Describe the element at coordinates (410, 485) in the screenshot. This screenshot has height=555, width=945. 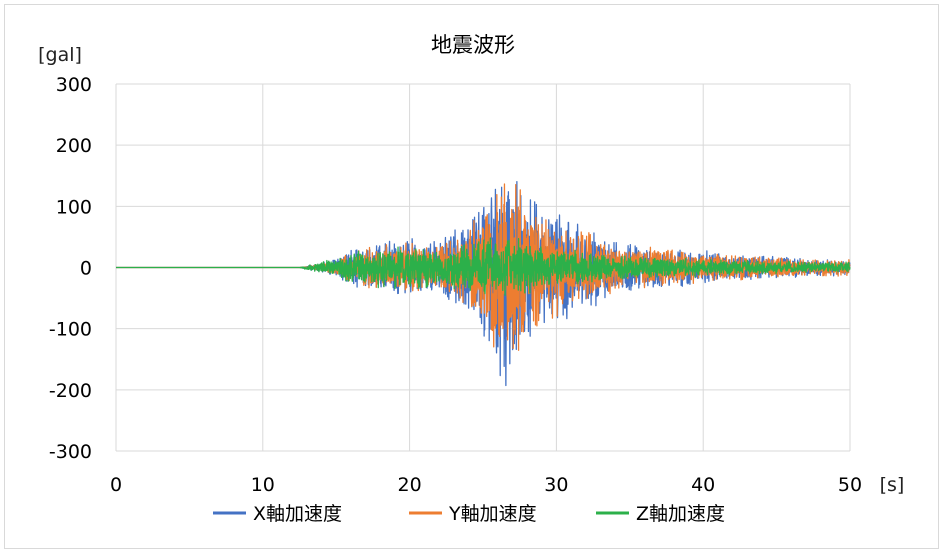
I see `x-tick-label: 20` at that location.